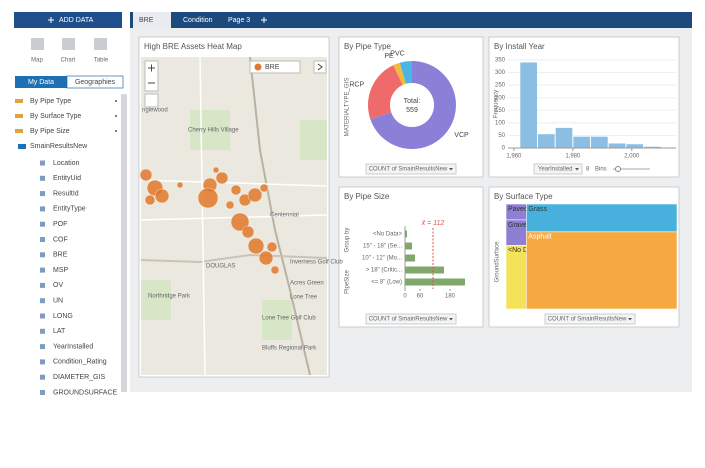 This screenshot has width=705, height=468. Describe the element at coordinates (220, 267) in the screenshot. I see `map-label: DOUGLAS` at that location.